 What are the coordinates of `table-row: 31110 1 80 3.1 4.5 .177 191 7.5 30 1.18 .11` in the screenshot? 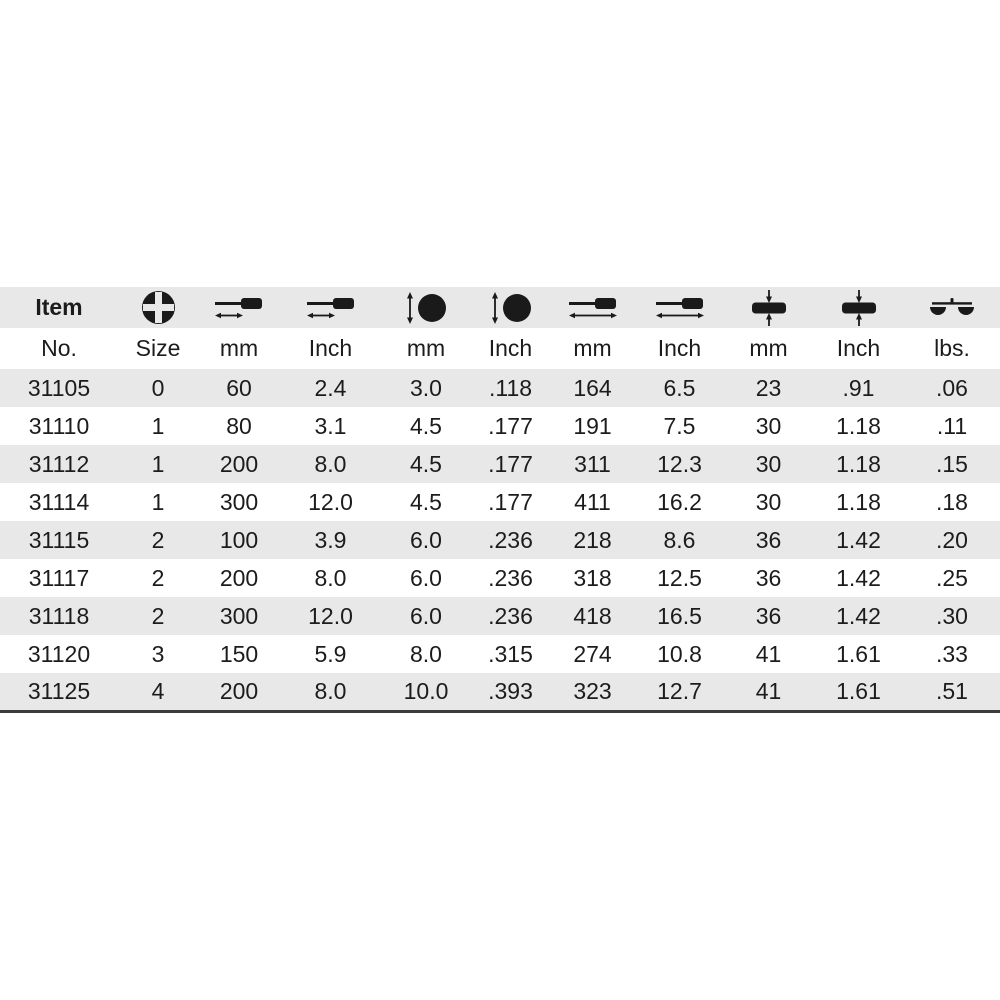 It's located at (500, 426).